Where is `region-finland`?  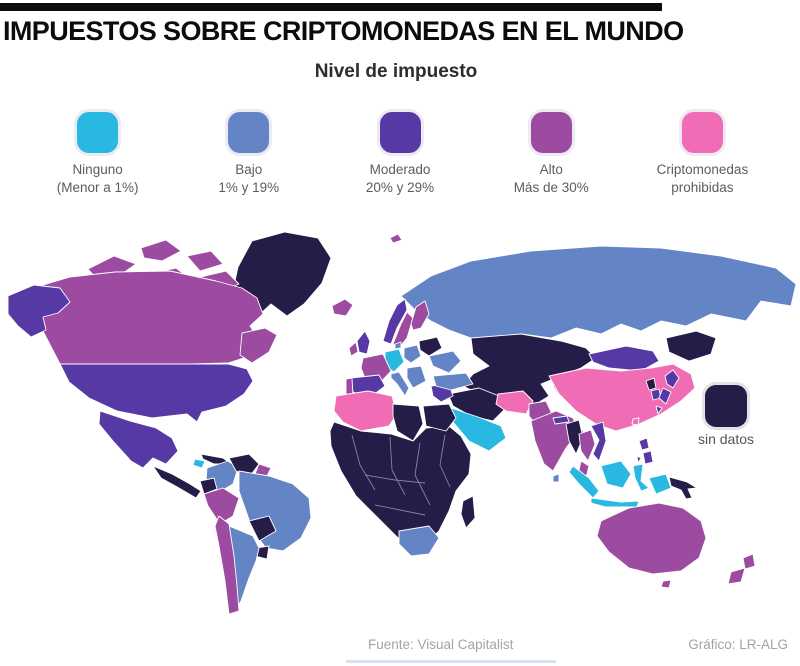 region-finland is located at coordinates (420, 315).